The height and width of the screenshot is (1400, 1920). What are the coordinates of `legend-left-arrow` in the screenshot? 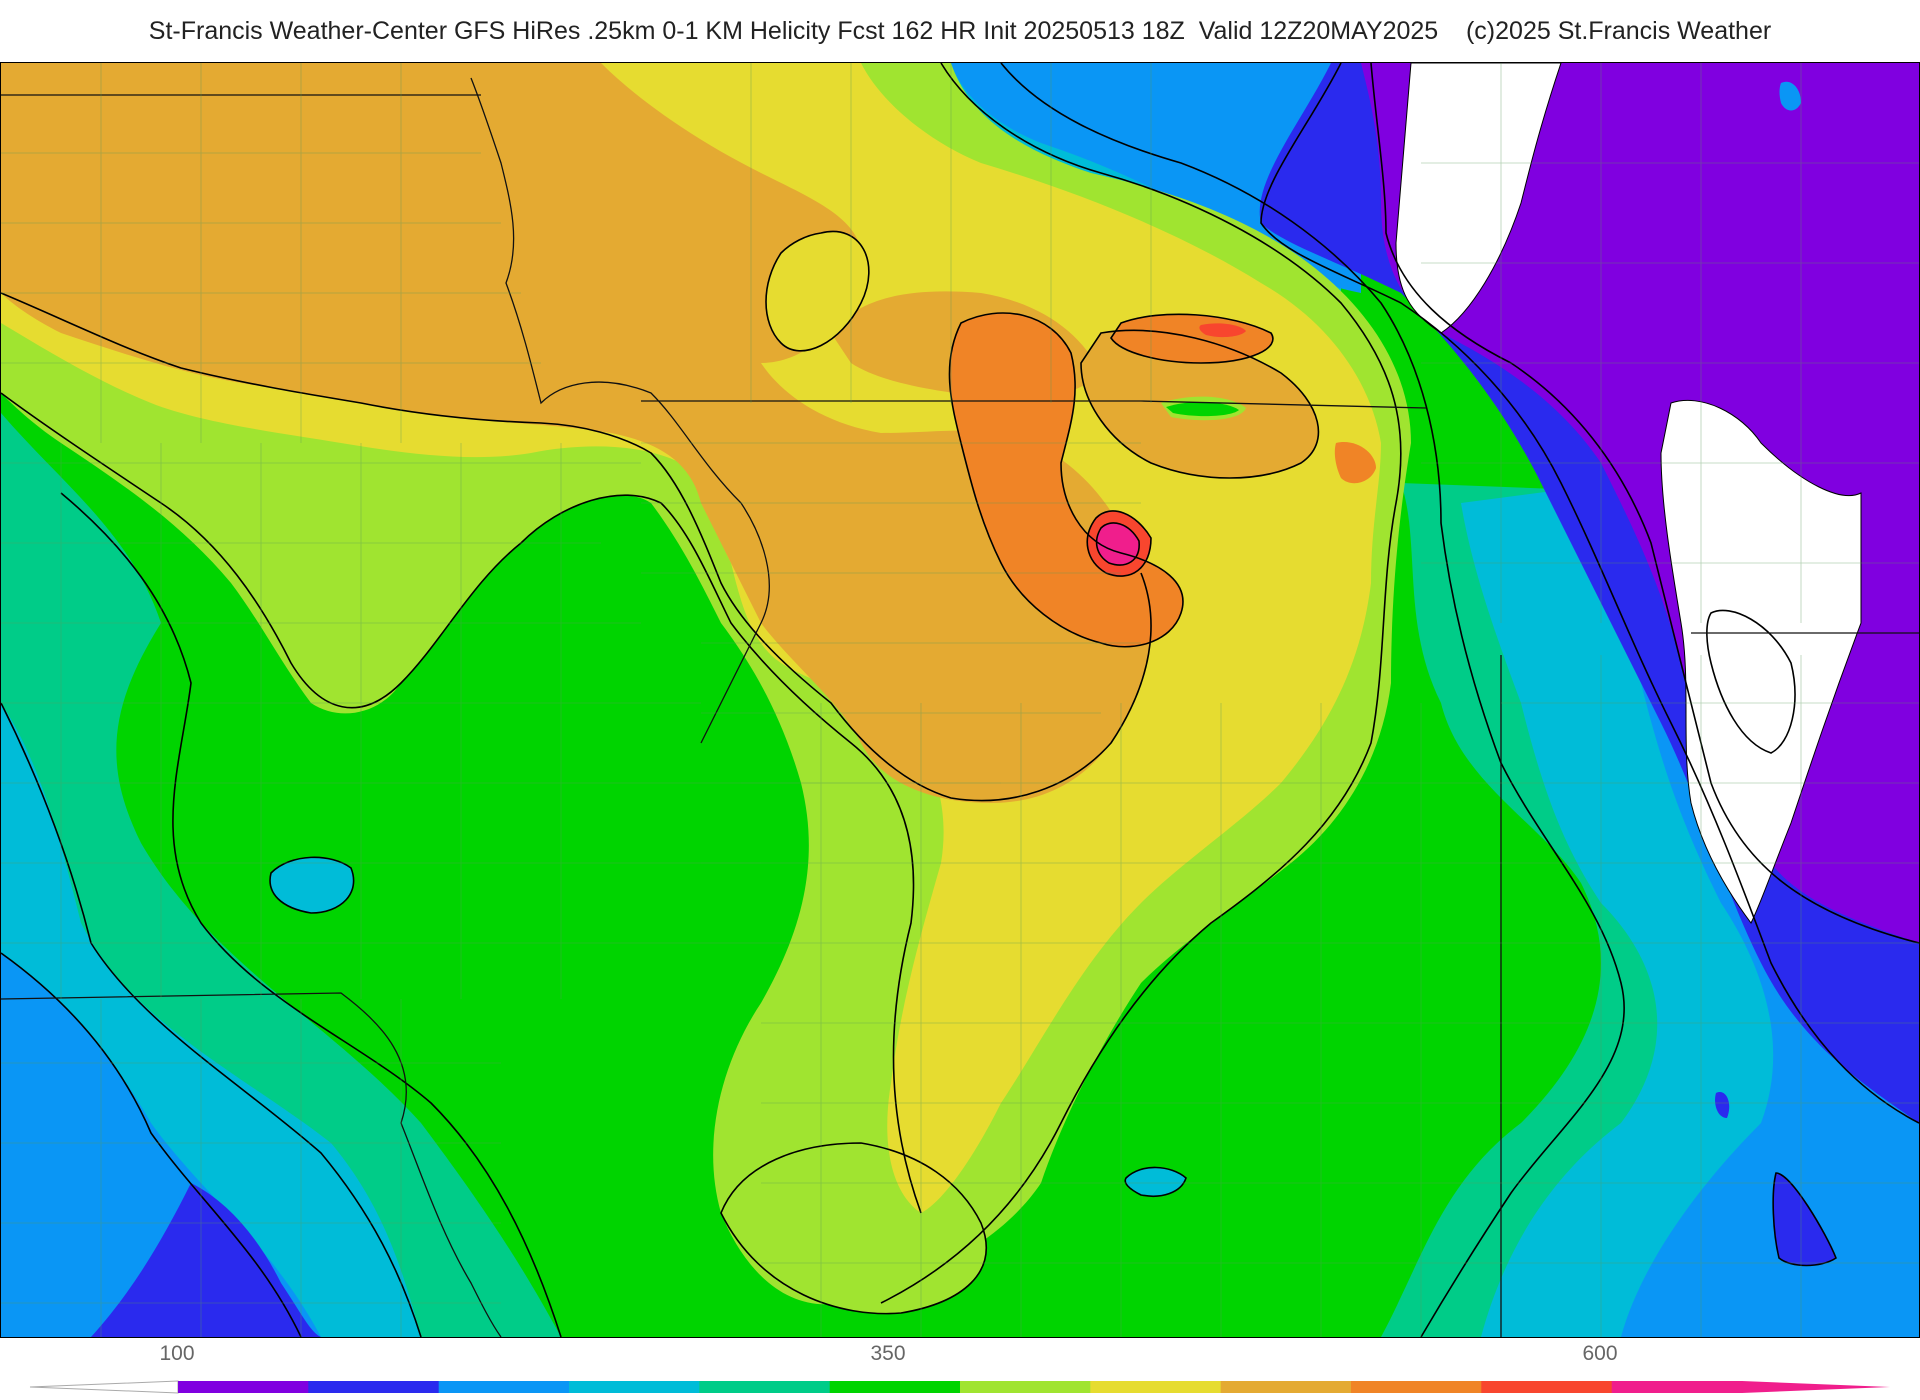 It's located at (104, 1387).